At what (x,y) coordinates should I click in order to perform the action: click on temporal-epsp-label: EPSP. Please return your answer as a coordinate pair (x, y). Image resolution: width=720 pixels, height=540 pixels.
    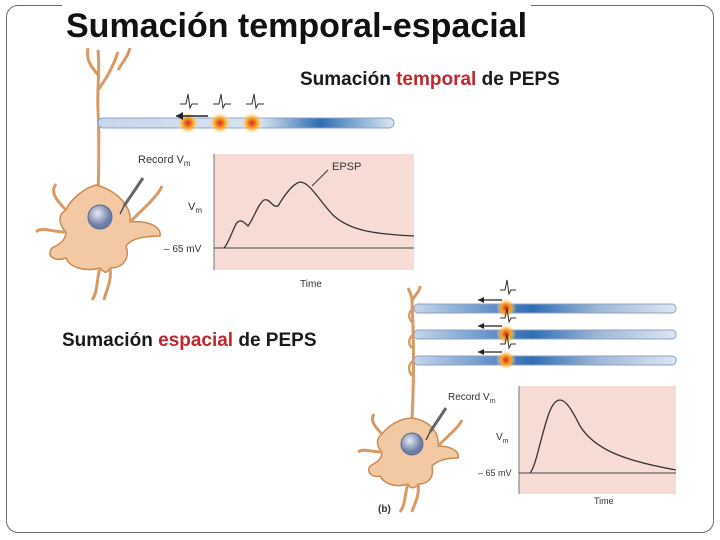
    Looking at the image, I should click on (346, 167).